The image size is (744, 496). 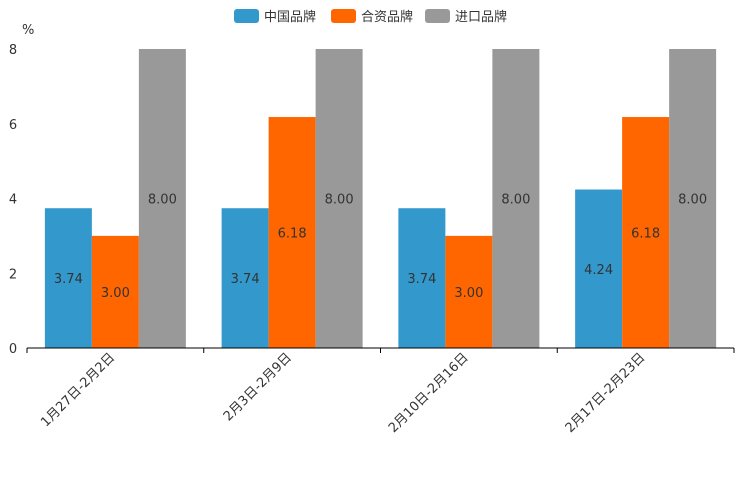 What do you see at coordinates (13, 349) in the screenshot?
I see `y-tick-label-0: 0` at bounding box center [13, 349].